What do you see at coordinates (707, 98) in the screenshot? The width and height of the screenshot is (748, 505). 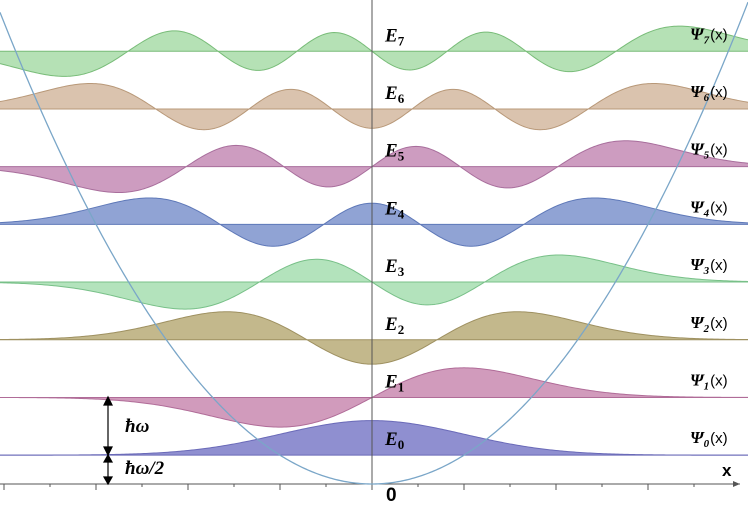 I see `psi-index: 6` at bounding box center [707, 98].